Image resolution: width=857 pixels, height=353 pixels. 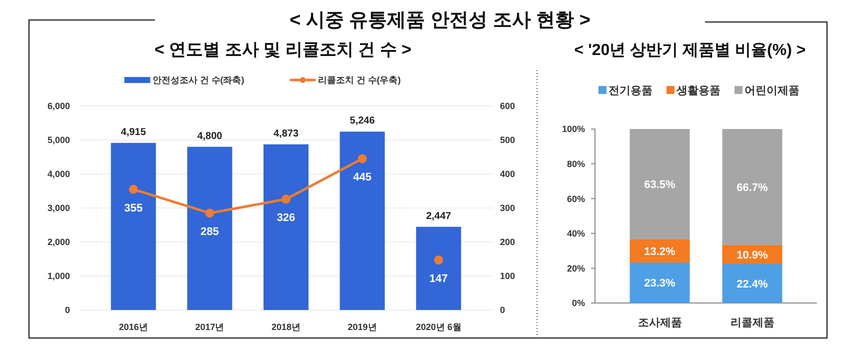 I want to click on data-label: 285, so click(x=209, y=232).